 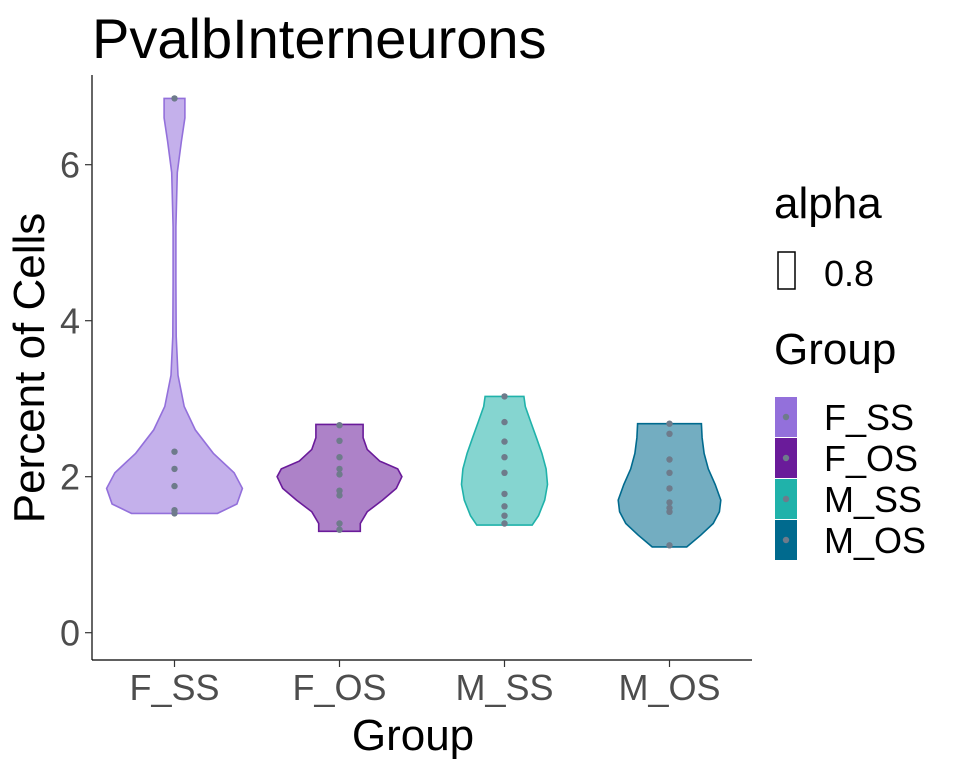 I want to click on violin-f-os, so click(x=339, y=478).